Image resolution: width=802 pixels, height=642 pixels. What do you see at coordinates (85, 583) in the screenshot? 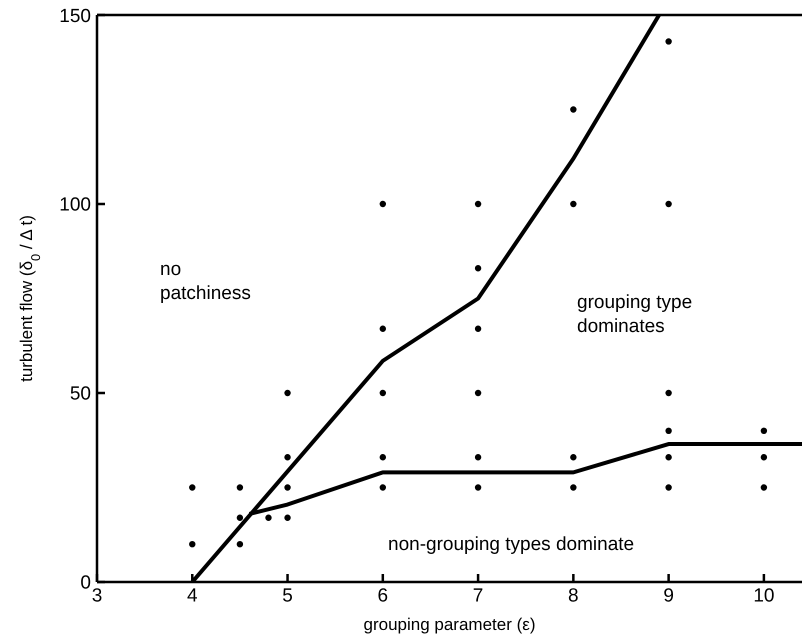
I see `y-tick-label: 0` at bounding box center [85, 583].